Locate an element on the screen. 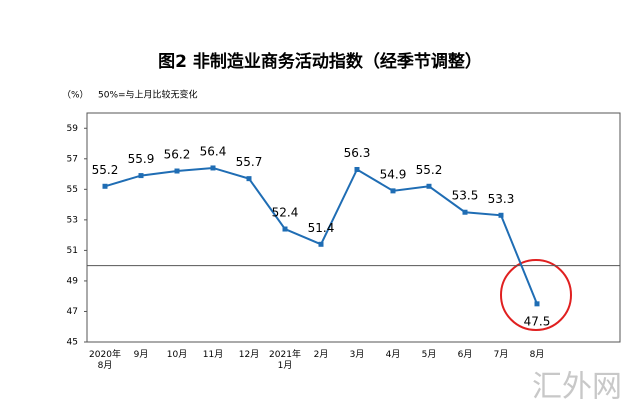  data-label: 53.3 is located at coordinates (501, 199).